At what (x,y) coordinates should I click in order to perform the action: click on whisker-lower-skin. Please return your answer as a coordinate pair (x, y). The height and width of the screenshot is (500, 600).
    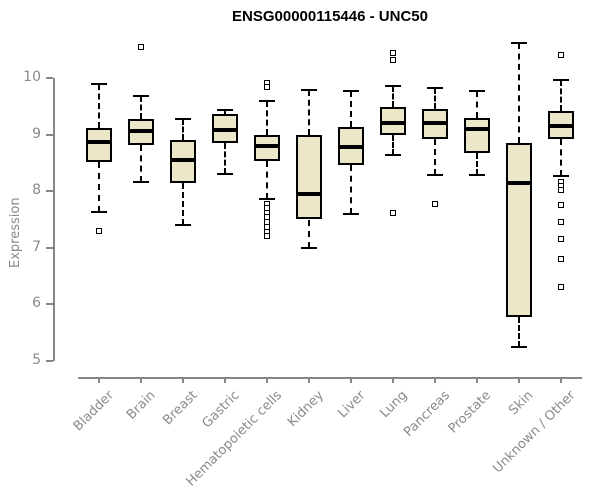
    Looking at the image, I should click on (519, 332).